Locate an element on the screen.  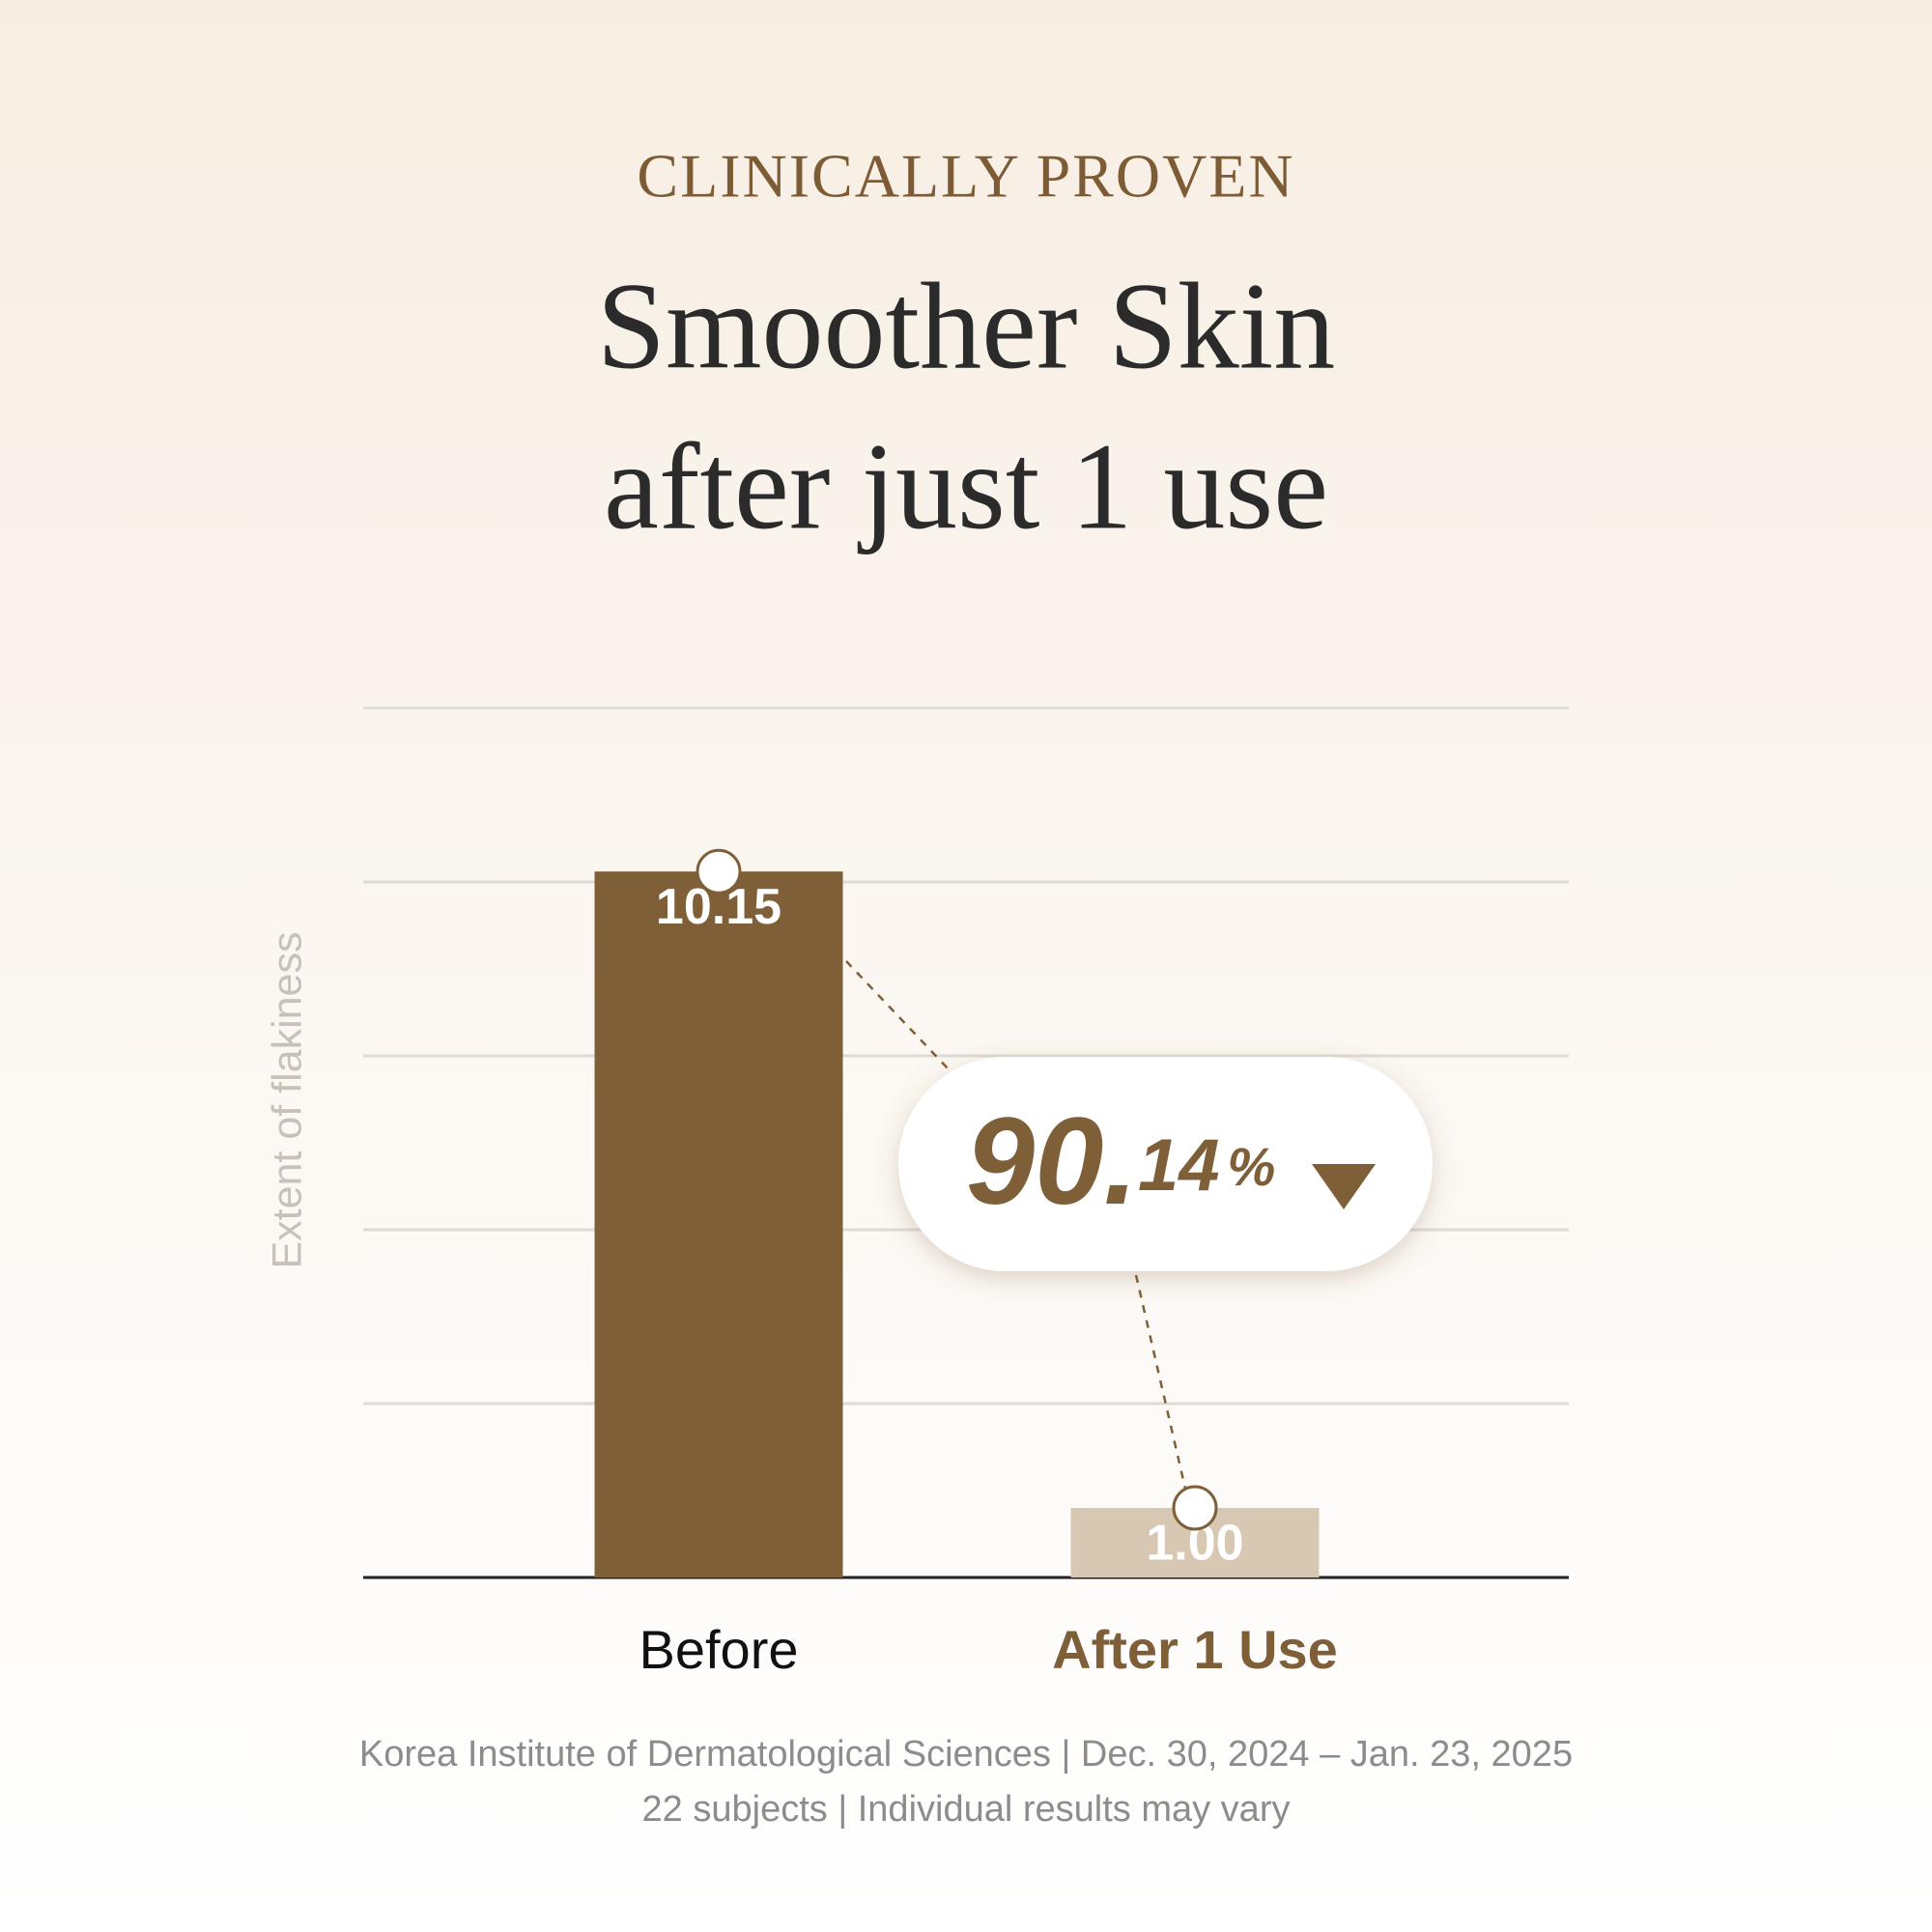
x-tick-label: Before is located at coordinates (719, 1649).